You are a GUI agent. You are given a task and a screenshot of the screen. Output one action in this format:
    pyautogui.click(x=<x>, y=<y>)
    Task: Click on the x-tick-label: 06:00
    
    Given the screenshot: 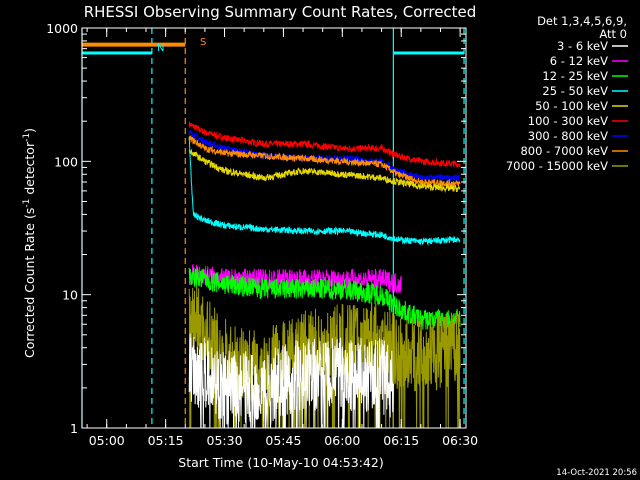 What is the action you would take?
    pyautogui.click(x=342, y=440)
    